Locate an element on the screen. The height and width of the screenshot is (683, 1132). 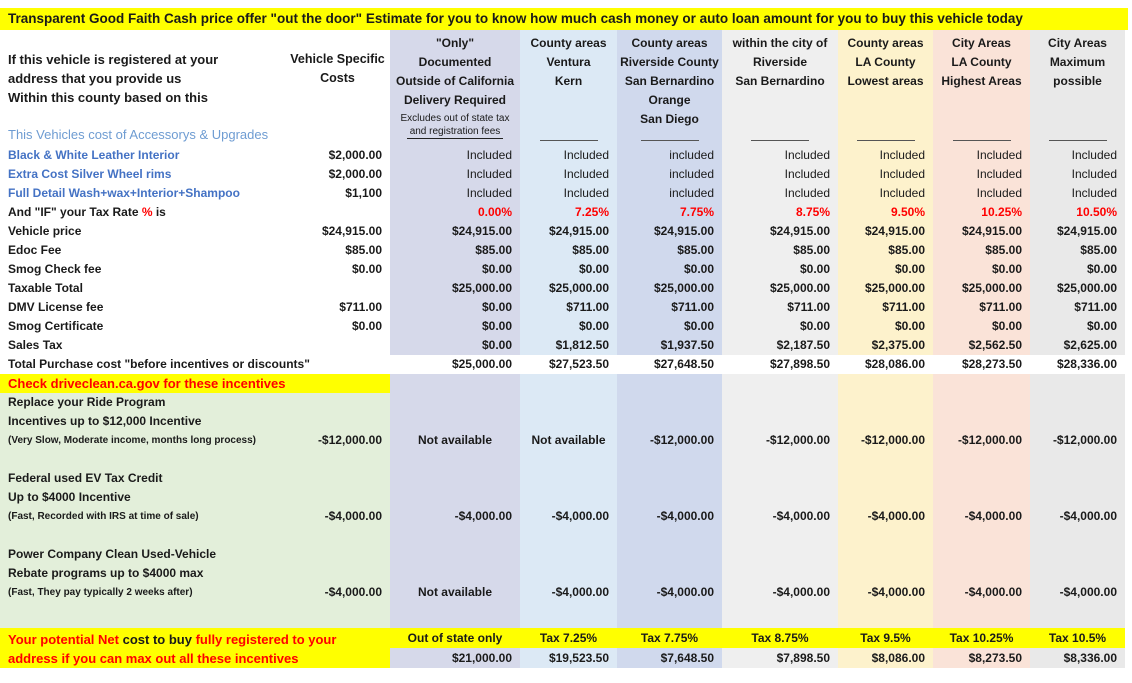
footer-net-cost-la-highest: $8,273.50 is located at coordinates (981, 658).